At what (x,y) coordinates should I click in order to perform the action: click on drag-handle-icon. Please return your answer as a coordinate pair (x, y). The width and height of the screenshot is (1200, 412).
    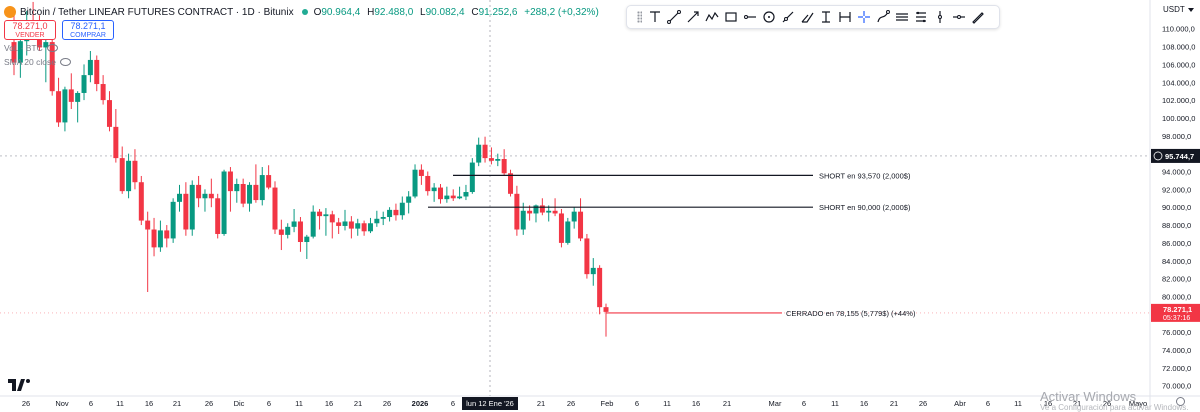
    Looking at the image, I should click on (639, 17).